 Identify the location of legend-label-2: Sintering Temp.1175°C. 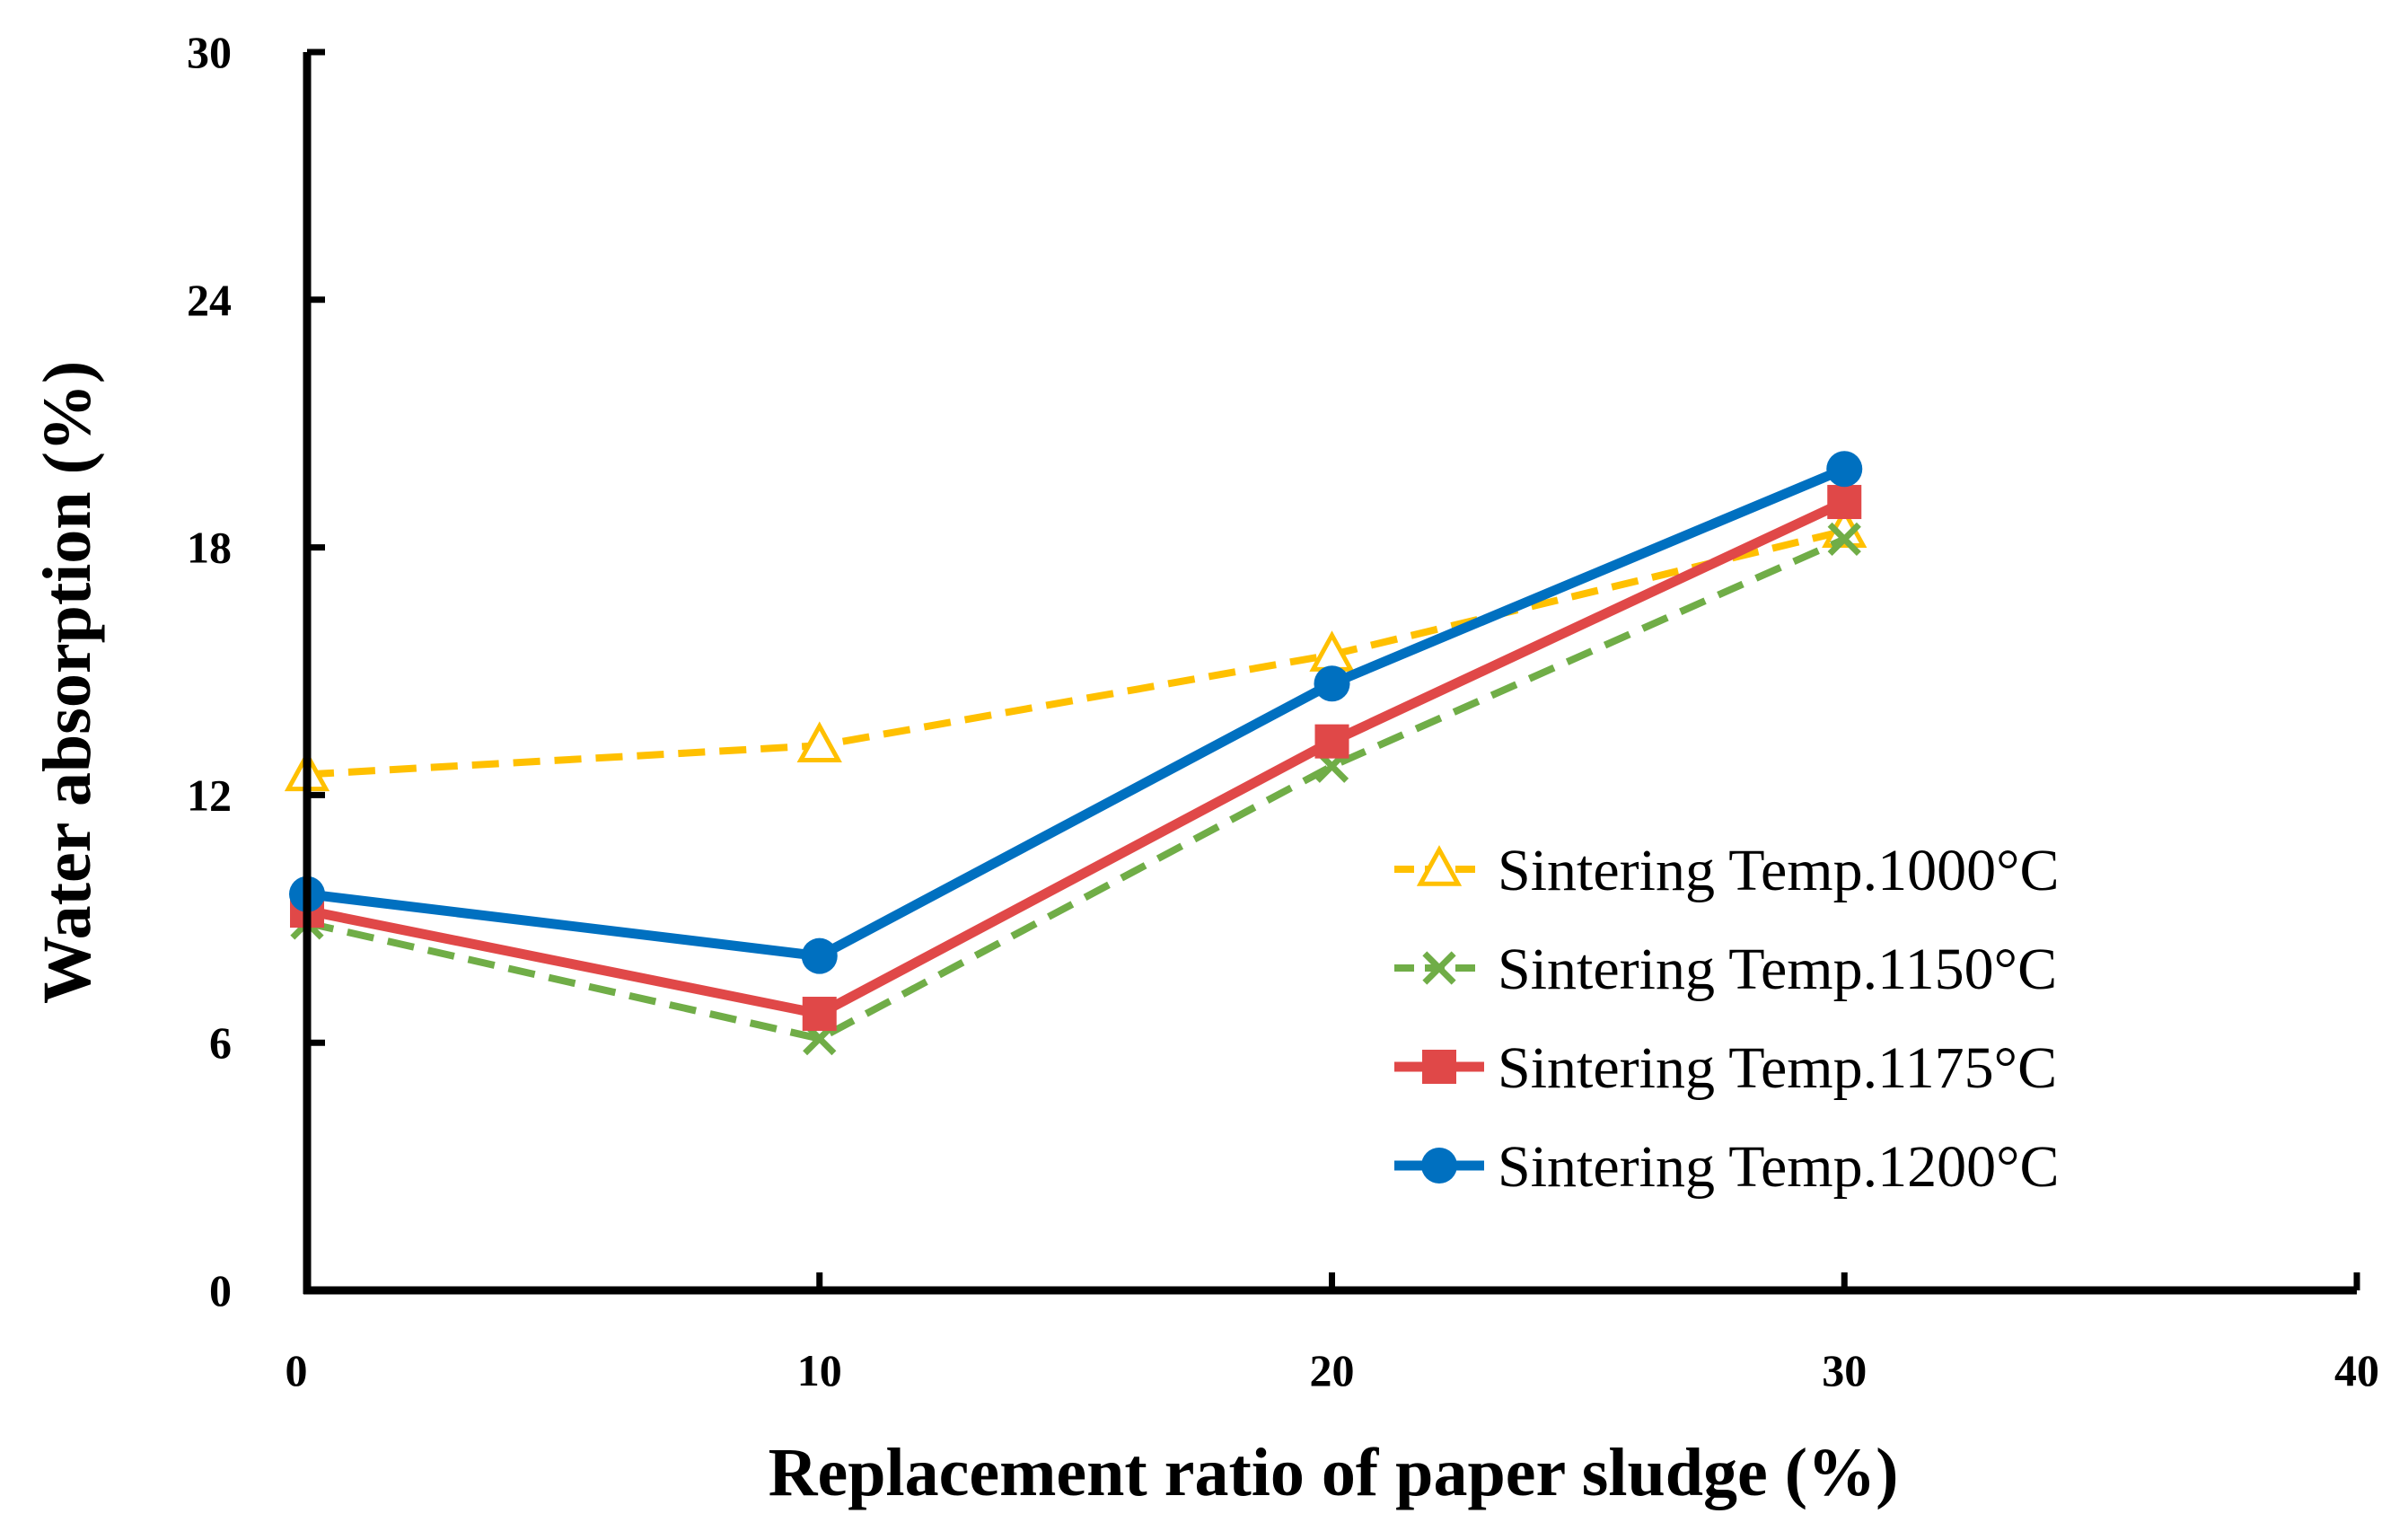
(1777, 1068).